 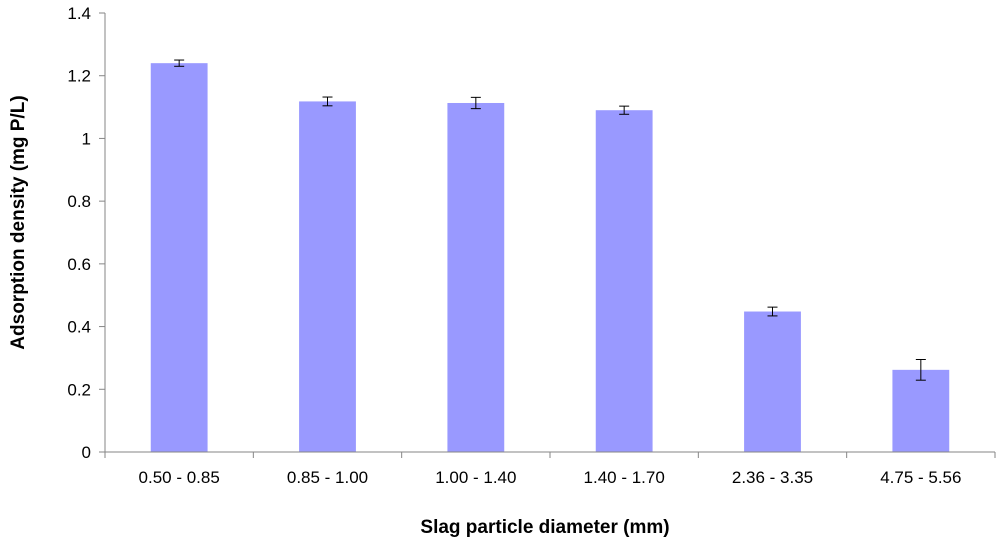 I want to click on x-tick-label: 4.75 - 5.56, so click(x=920, y=477).